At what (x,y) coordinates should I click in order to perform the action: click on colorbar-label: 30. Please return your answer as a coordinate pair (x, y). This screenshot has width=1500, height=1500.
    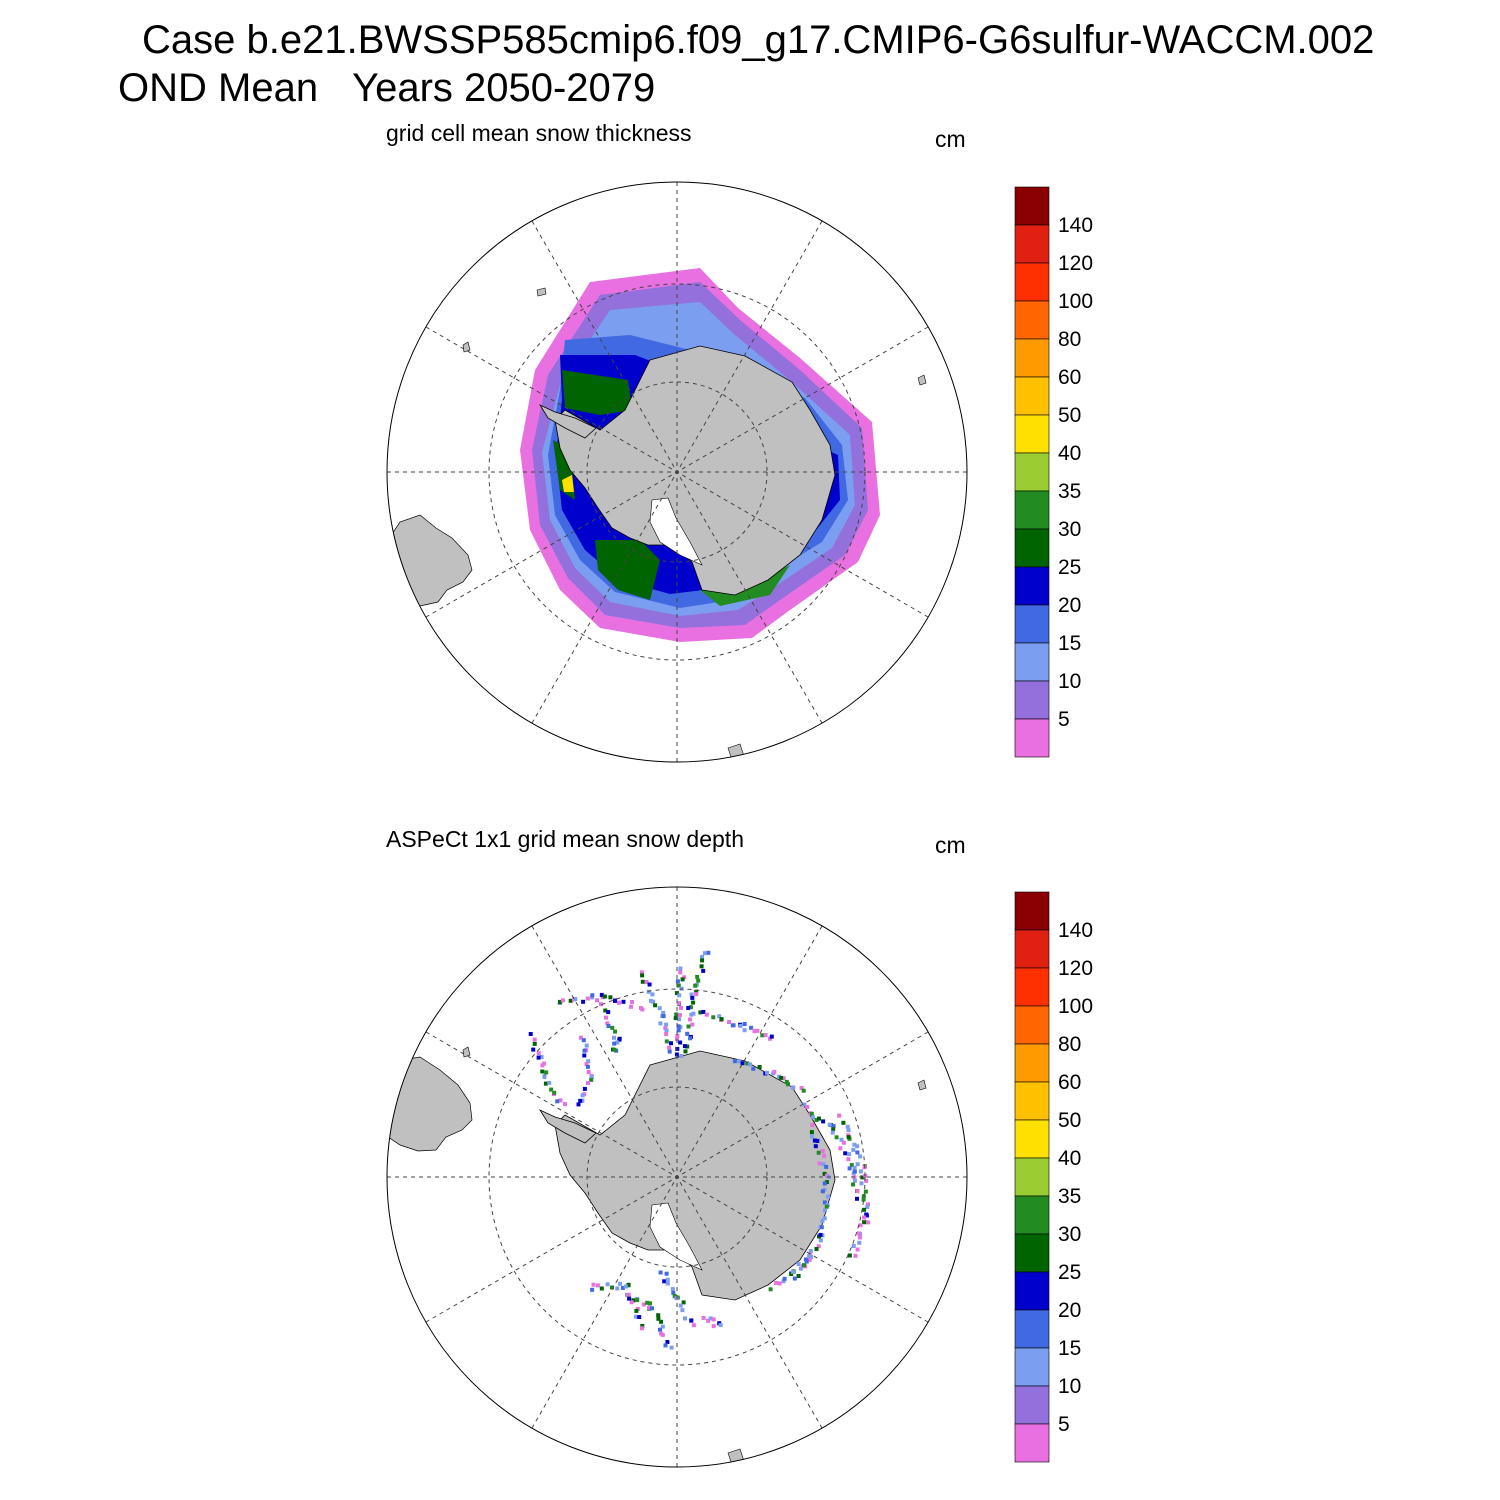
    Looking at the image, I should click on (1069, 529).